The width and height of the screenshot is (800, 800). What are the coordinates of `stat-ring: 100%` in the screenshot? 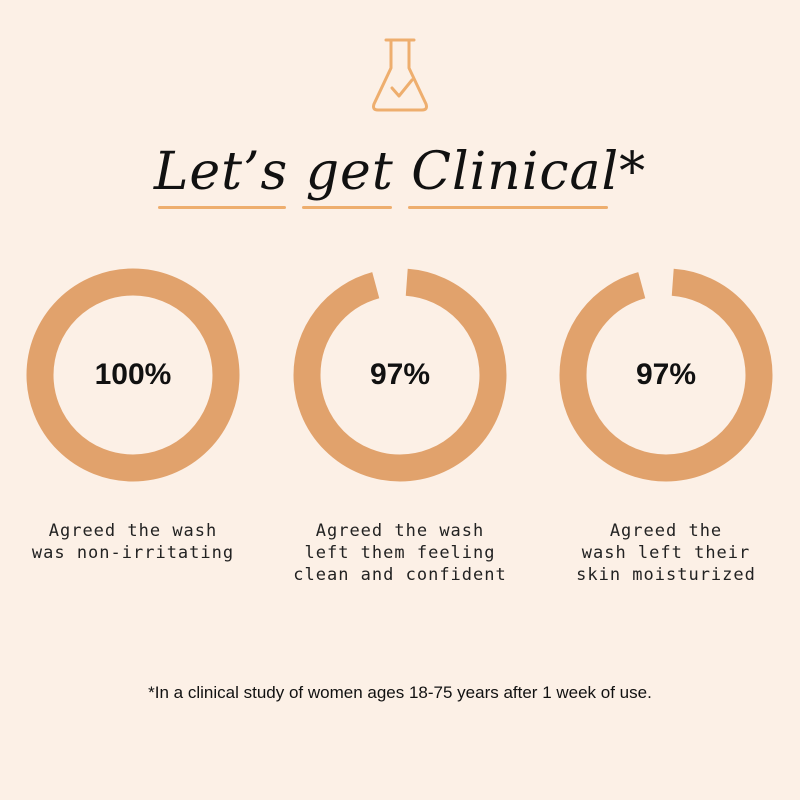 It's located at (133, 375).